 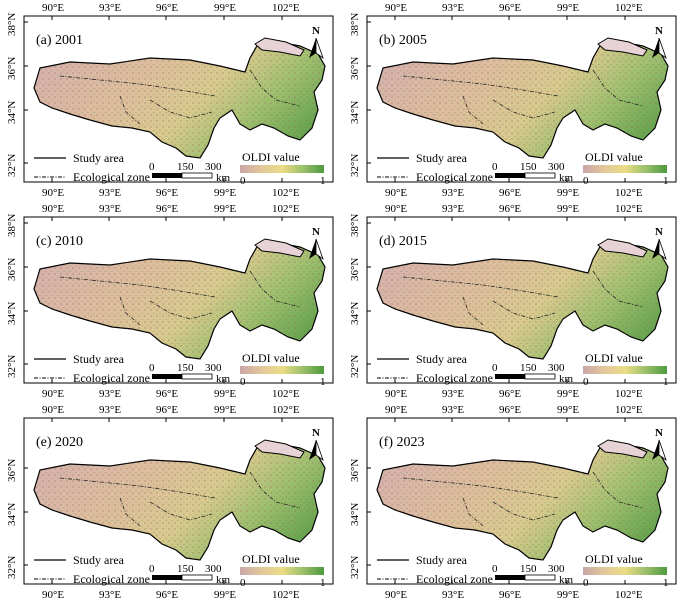 I want to click on lon-label-bottom: 99°E, so click(x=225, y=394).